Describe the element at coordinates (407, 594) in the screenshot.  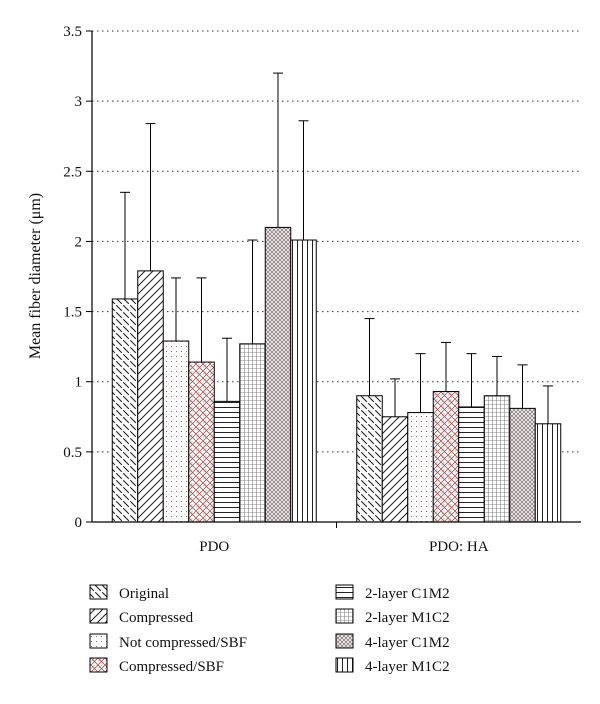
I see `legend-label: 2-layer C1M2` at that location.